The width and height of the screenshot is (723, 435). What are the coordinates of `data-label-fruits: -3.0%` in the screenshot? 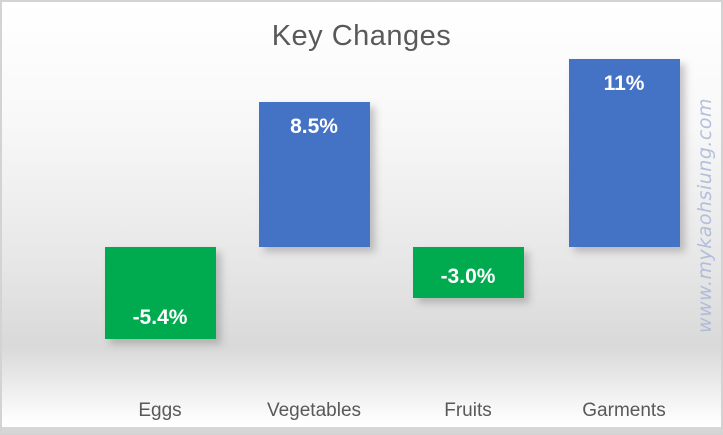 It's located at (468, 276).